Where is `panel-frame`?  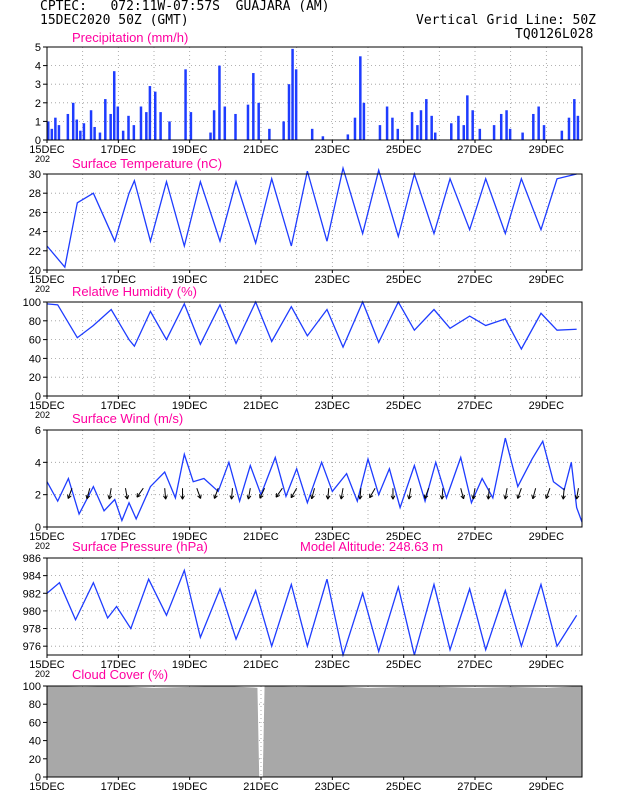 panel-frame is located at coordinates (314, 606).